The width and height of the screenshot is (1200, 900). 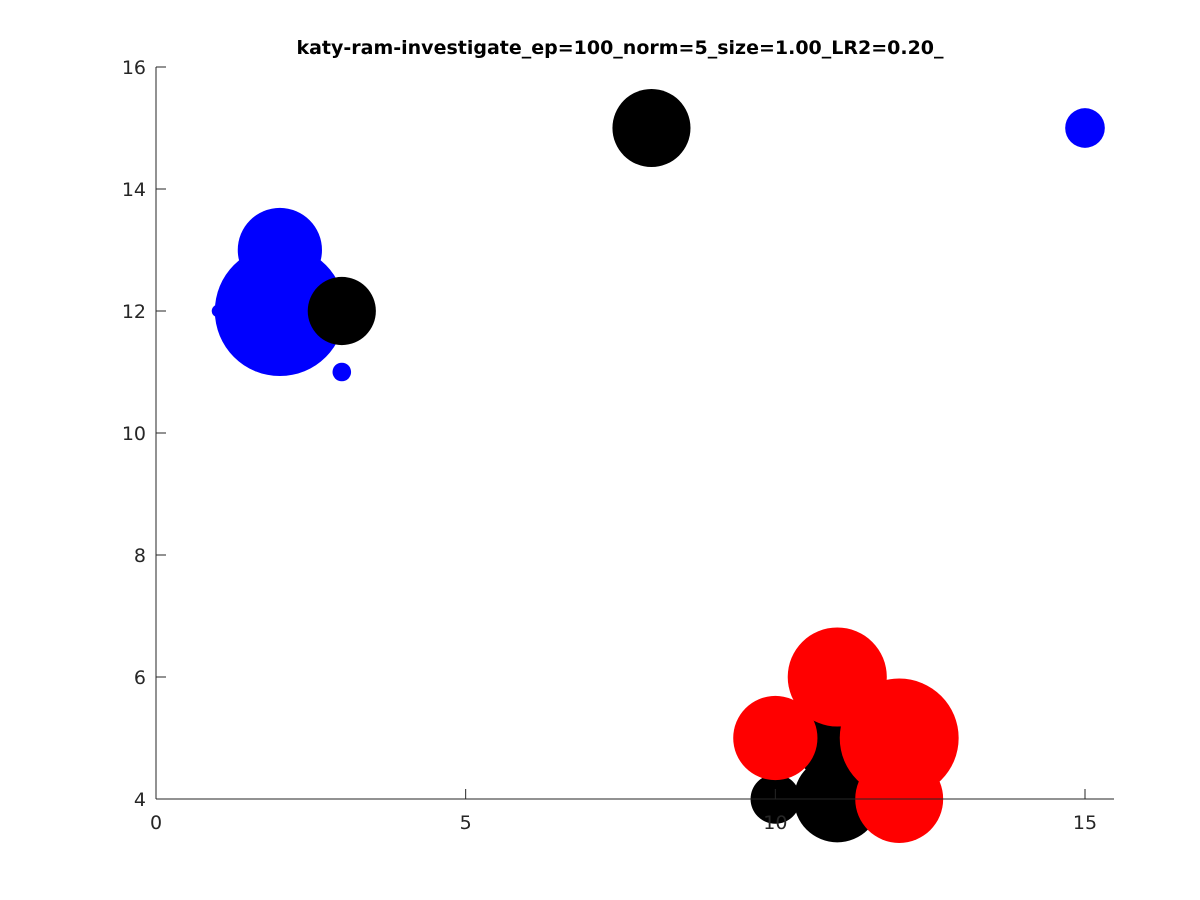 What do you see at coordinates (156, 823) in the screenshot?
I see `x-tick-label: 0` at bounding box center [156, 823].